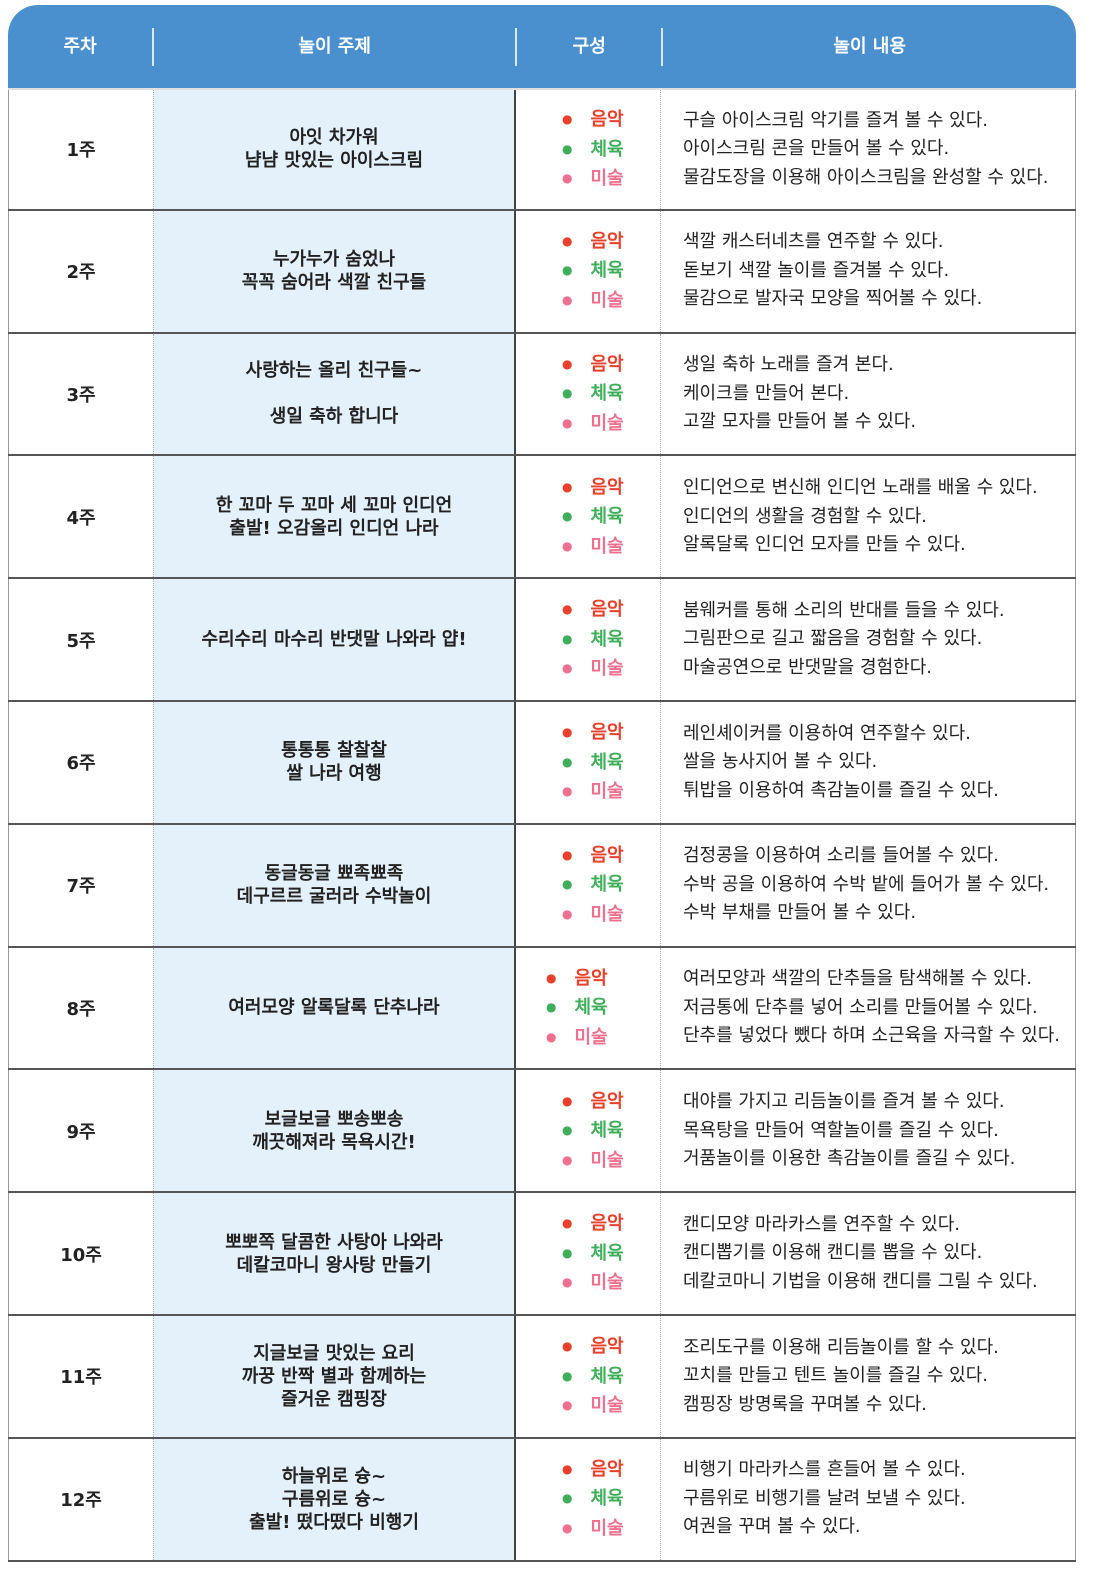 The width and height of the screenshot is (1105, 1595). What do you see at coordinates (80, 1253) in the screenshot?
I see `week-cell: 10주` at bounding box center [80, 1253].